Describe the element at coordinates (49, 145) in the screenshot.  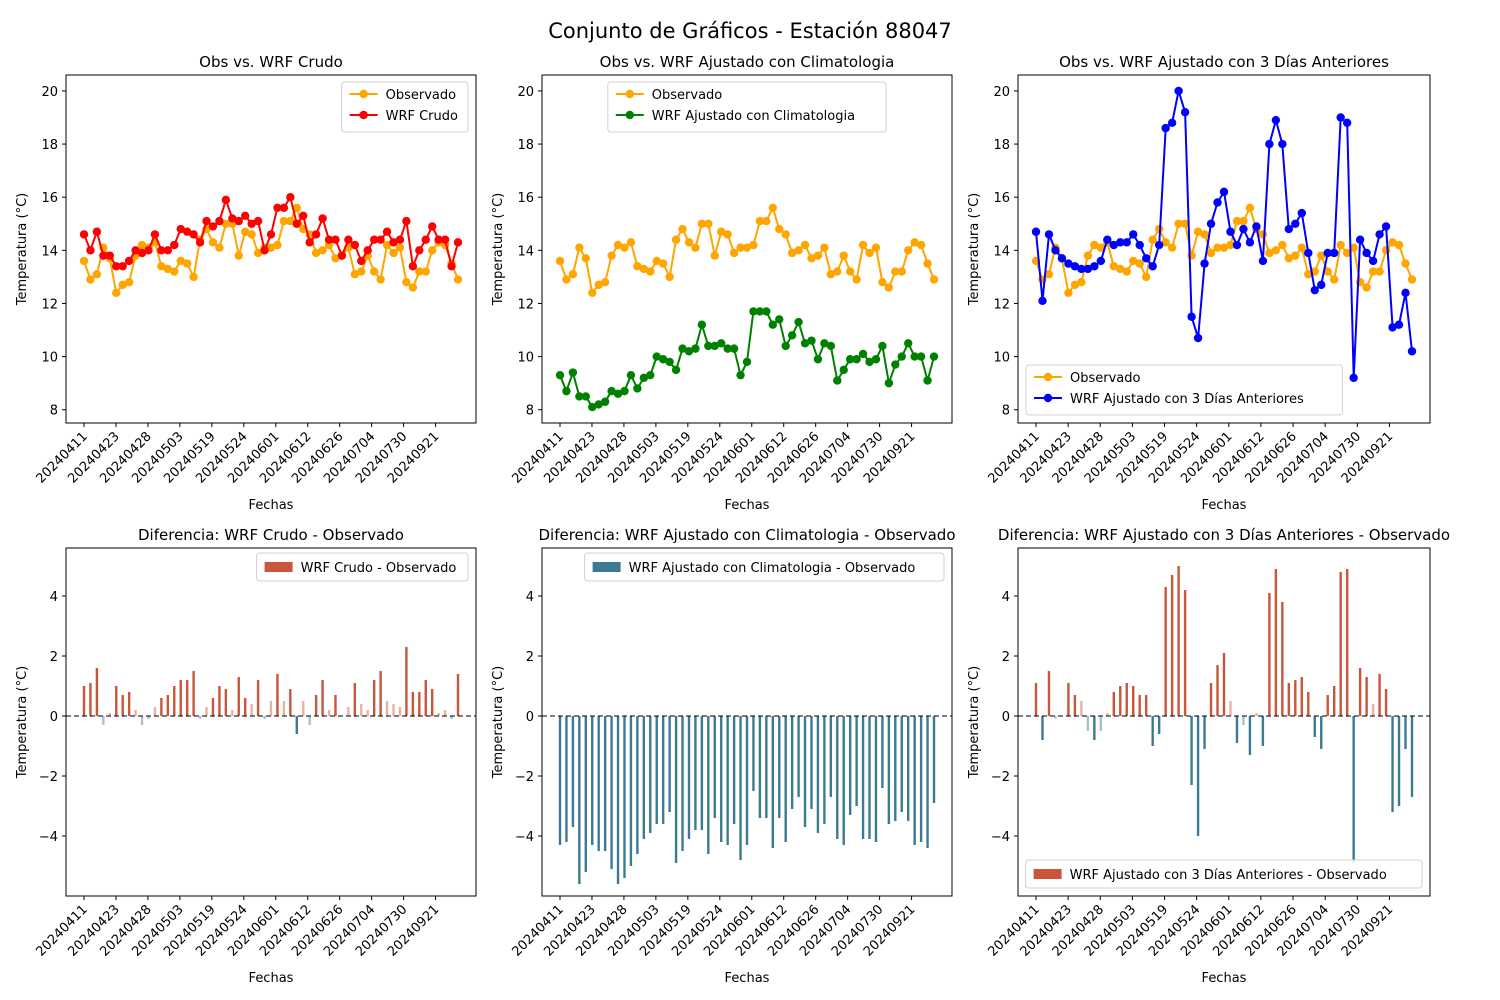
I see `y-tick-label: 18` at that location.